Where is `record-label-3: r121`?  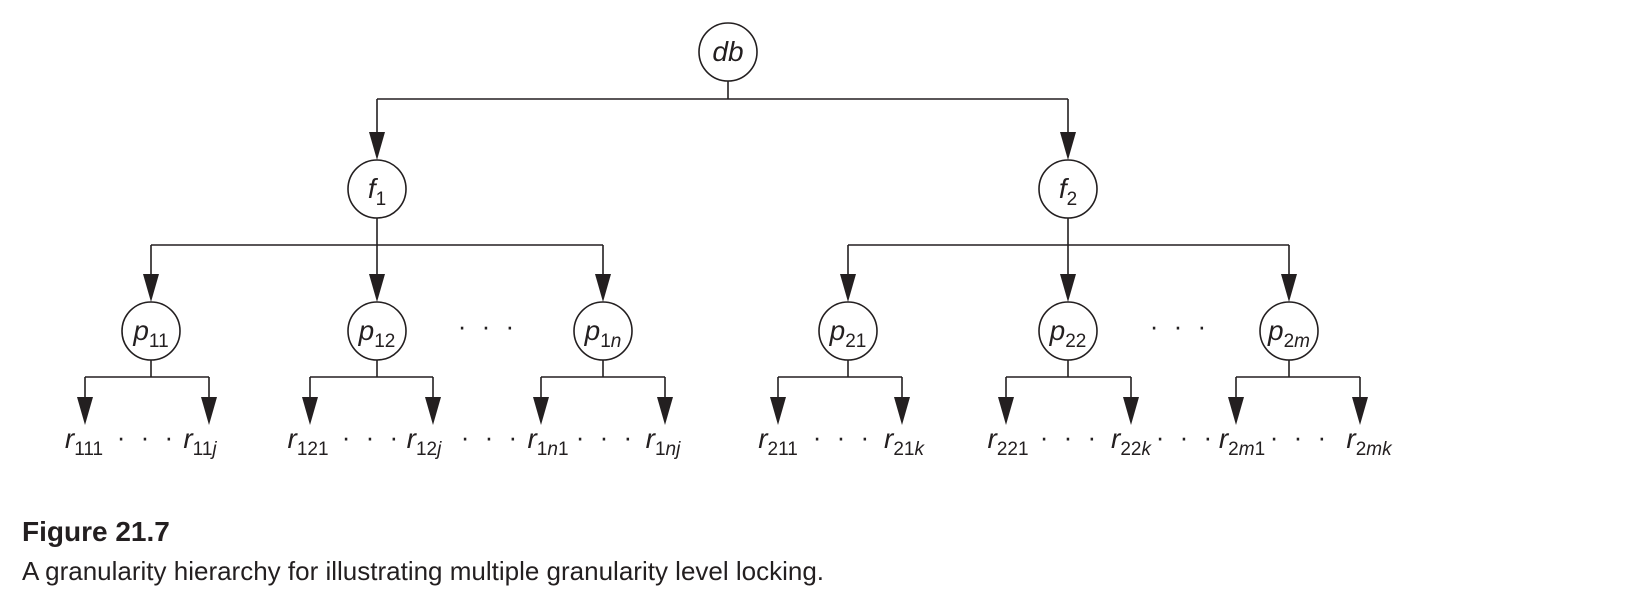 record-label-3: r121 is located at coordinates (307, 441).